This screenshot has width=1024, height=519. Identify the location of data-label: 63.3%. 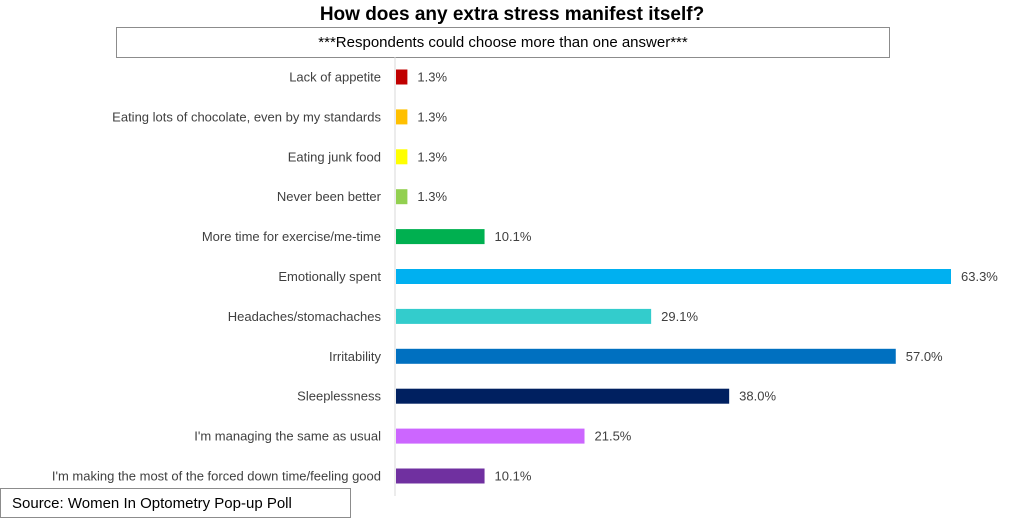
(979, 276).